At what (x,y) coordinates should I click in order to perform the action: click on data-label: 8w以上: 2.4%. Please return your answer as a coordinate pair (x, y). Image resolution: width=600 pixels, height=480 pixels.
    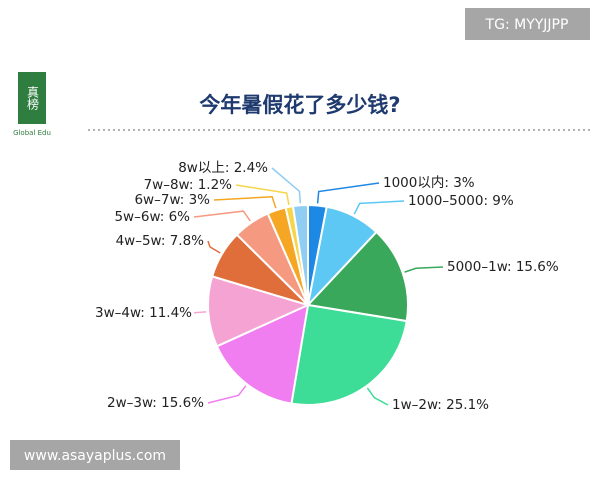
    Looking at the image, I should click on (223, 168).